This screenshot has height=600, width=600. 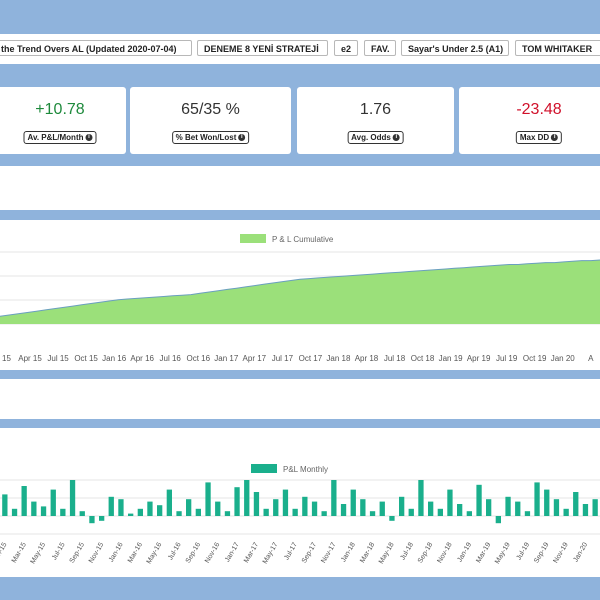 I want to click on x-tick-label: Oct 18, so click(x=423, y=358).